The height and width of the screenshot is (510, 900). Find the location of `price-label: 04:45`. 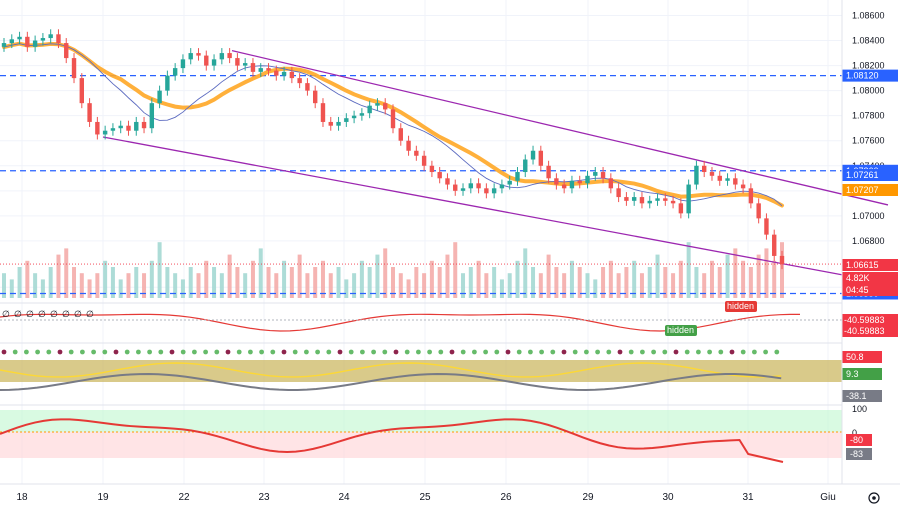

price-label: 04:45 is located at coordinates (857, 290).